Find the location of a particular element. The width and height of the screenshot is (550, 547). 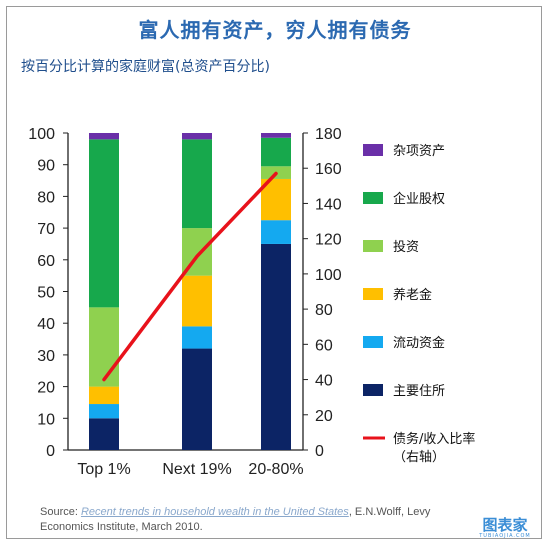

left-tick-label: 10 is located at coordinates (46, 419).